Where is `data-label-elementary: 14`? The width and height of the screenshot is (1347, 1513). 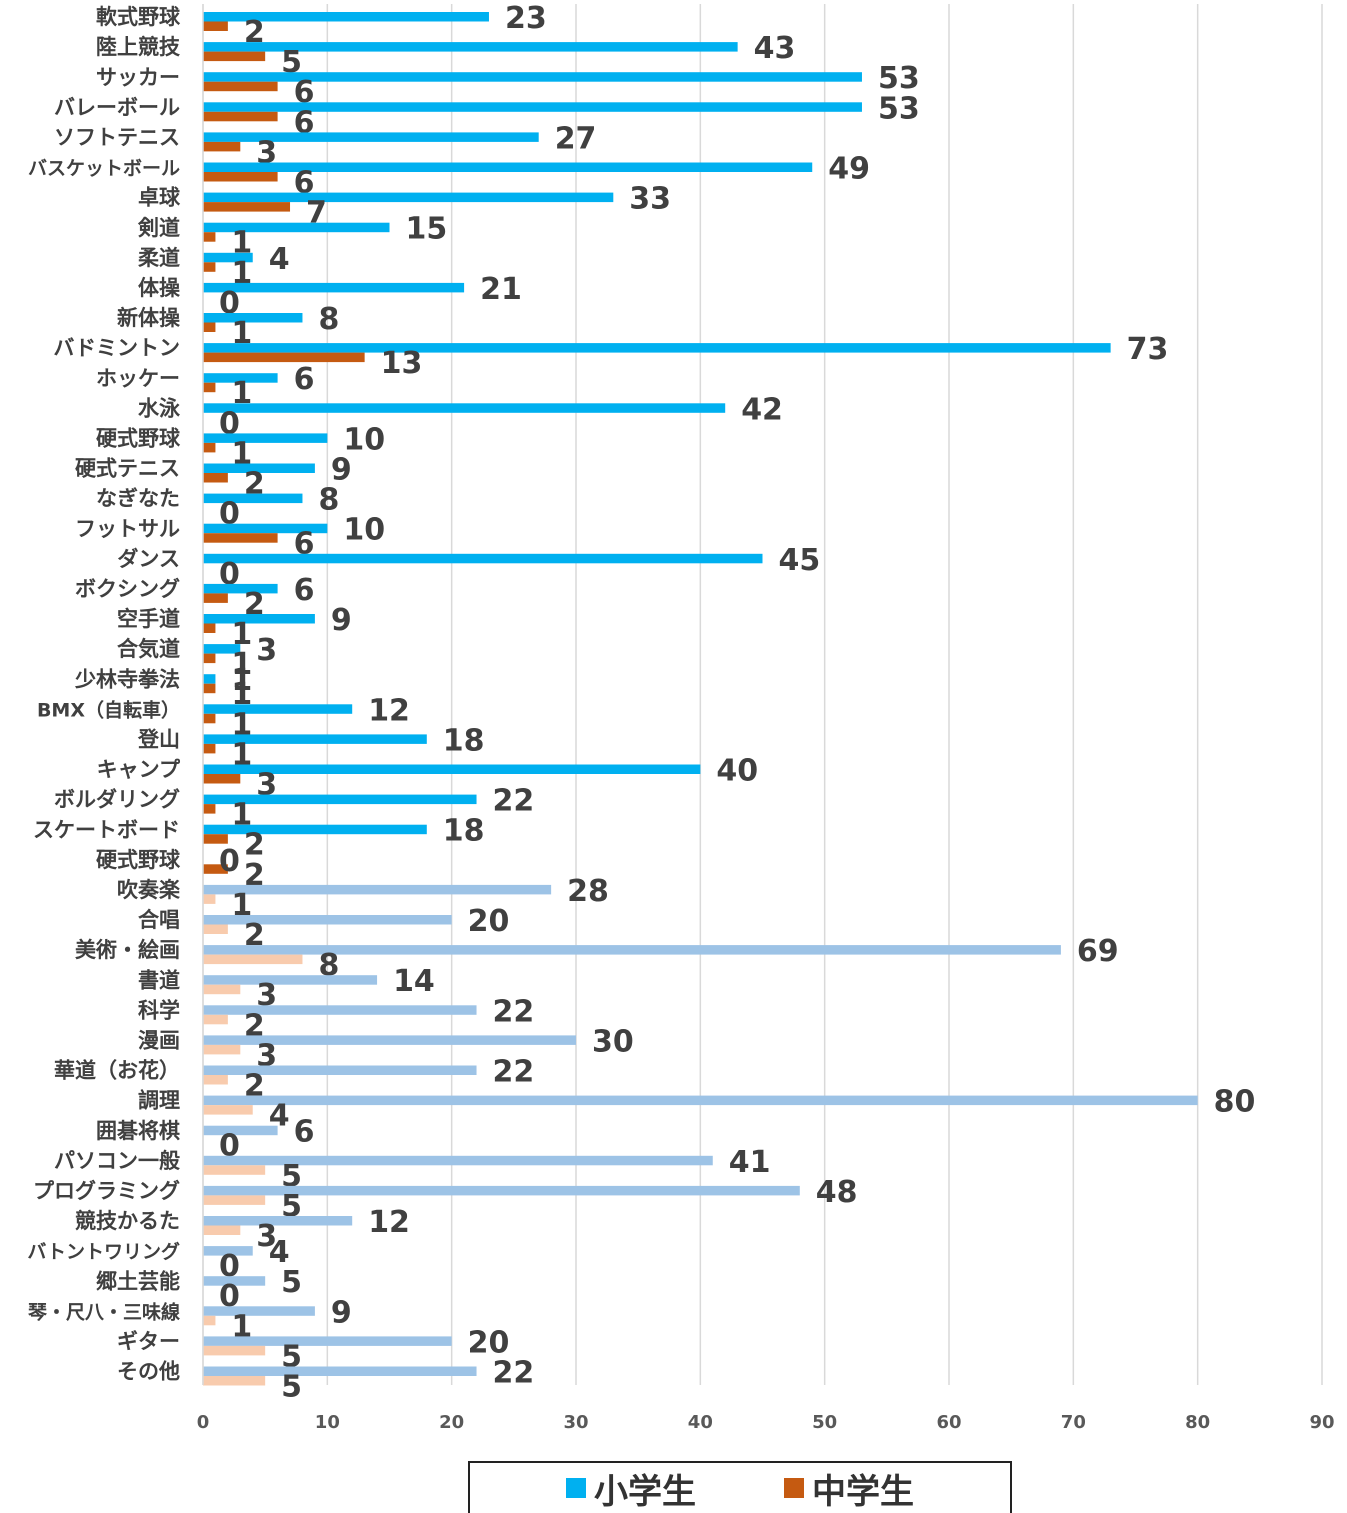 data-label-elementary: 14 is located at coordinates (414, 981).